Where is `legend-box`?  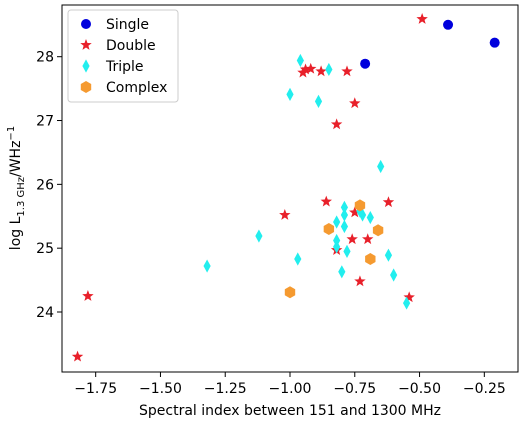
legend-box is located at coordinates (123, 56).